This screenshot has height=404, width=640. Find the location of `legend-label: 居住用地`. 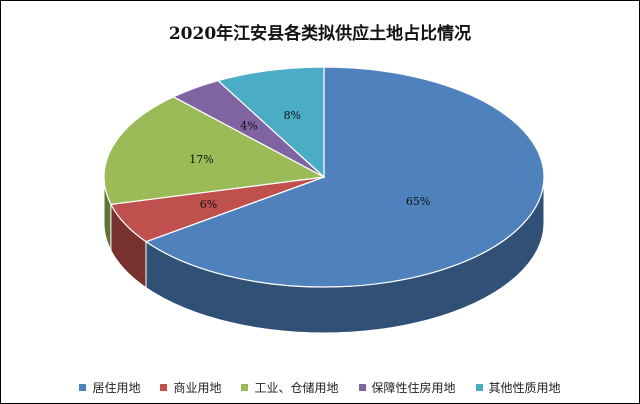

legend-label: 居住用地 is located at coordinates (116, 388).